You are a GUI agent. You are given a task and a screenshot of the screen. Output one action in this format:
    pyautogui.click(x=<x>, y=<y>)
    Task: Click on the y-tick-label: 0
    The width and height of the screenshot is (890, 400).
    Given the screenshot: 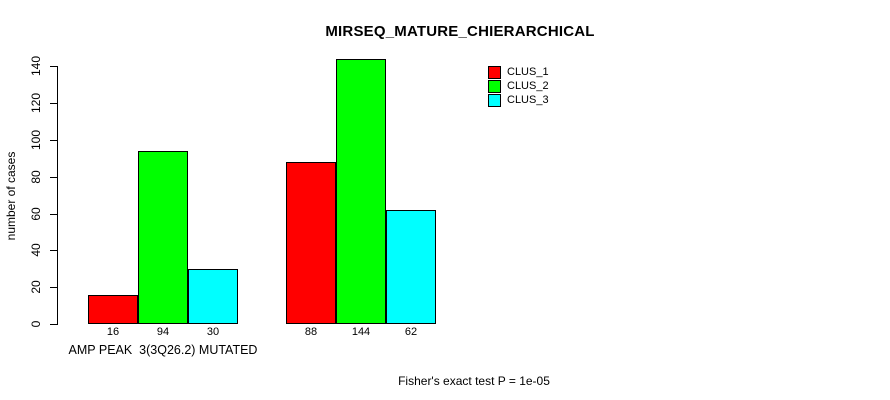 What is the action you would take?
    pyautogui.click(x=36, y=324)
    